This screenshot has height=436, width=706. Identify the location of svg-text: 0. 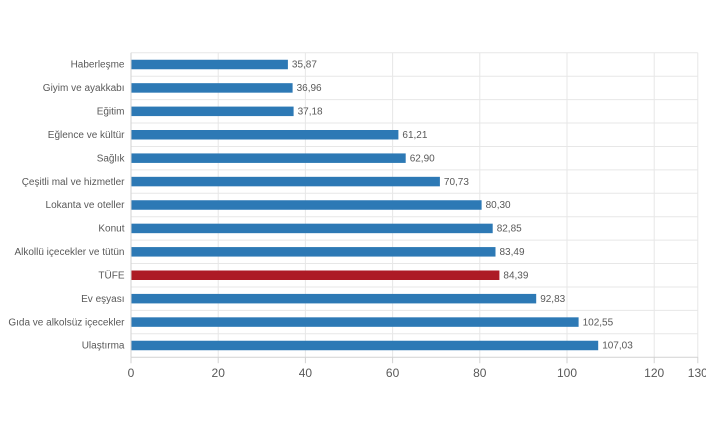
(131, 373).